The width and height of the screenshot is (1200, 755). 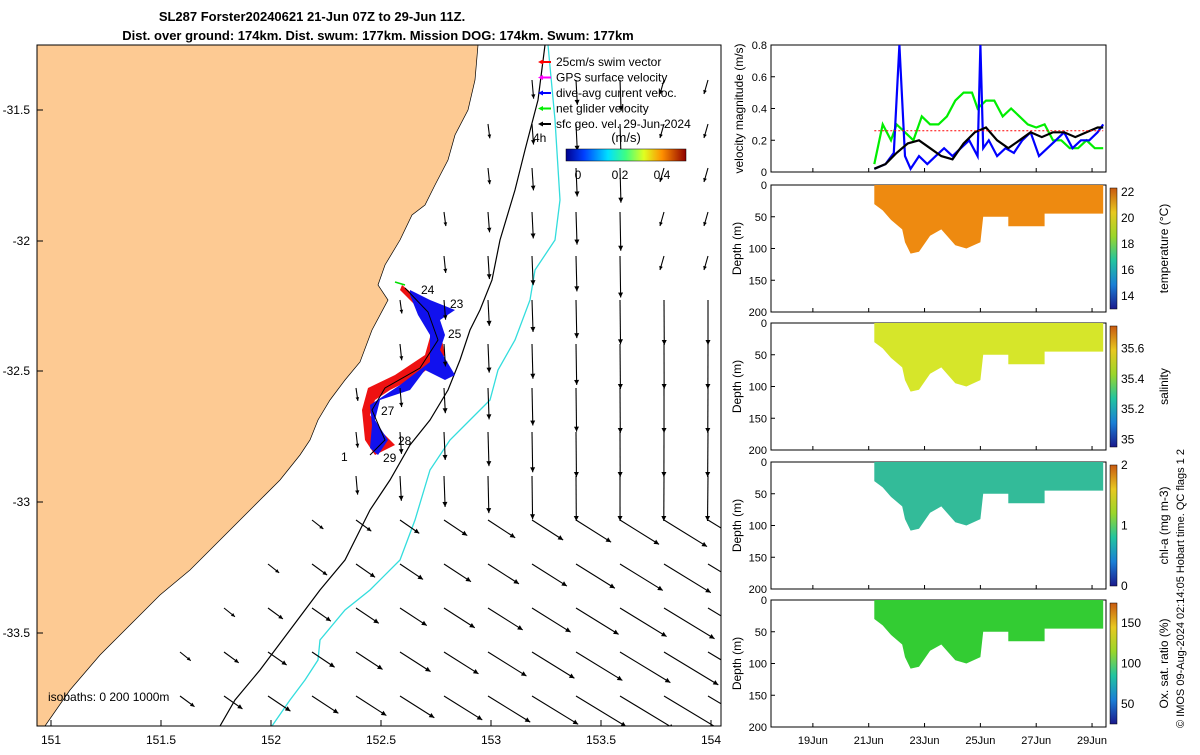 I want to click on colorbar-tick: 100, so click(x=1131, y=664).